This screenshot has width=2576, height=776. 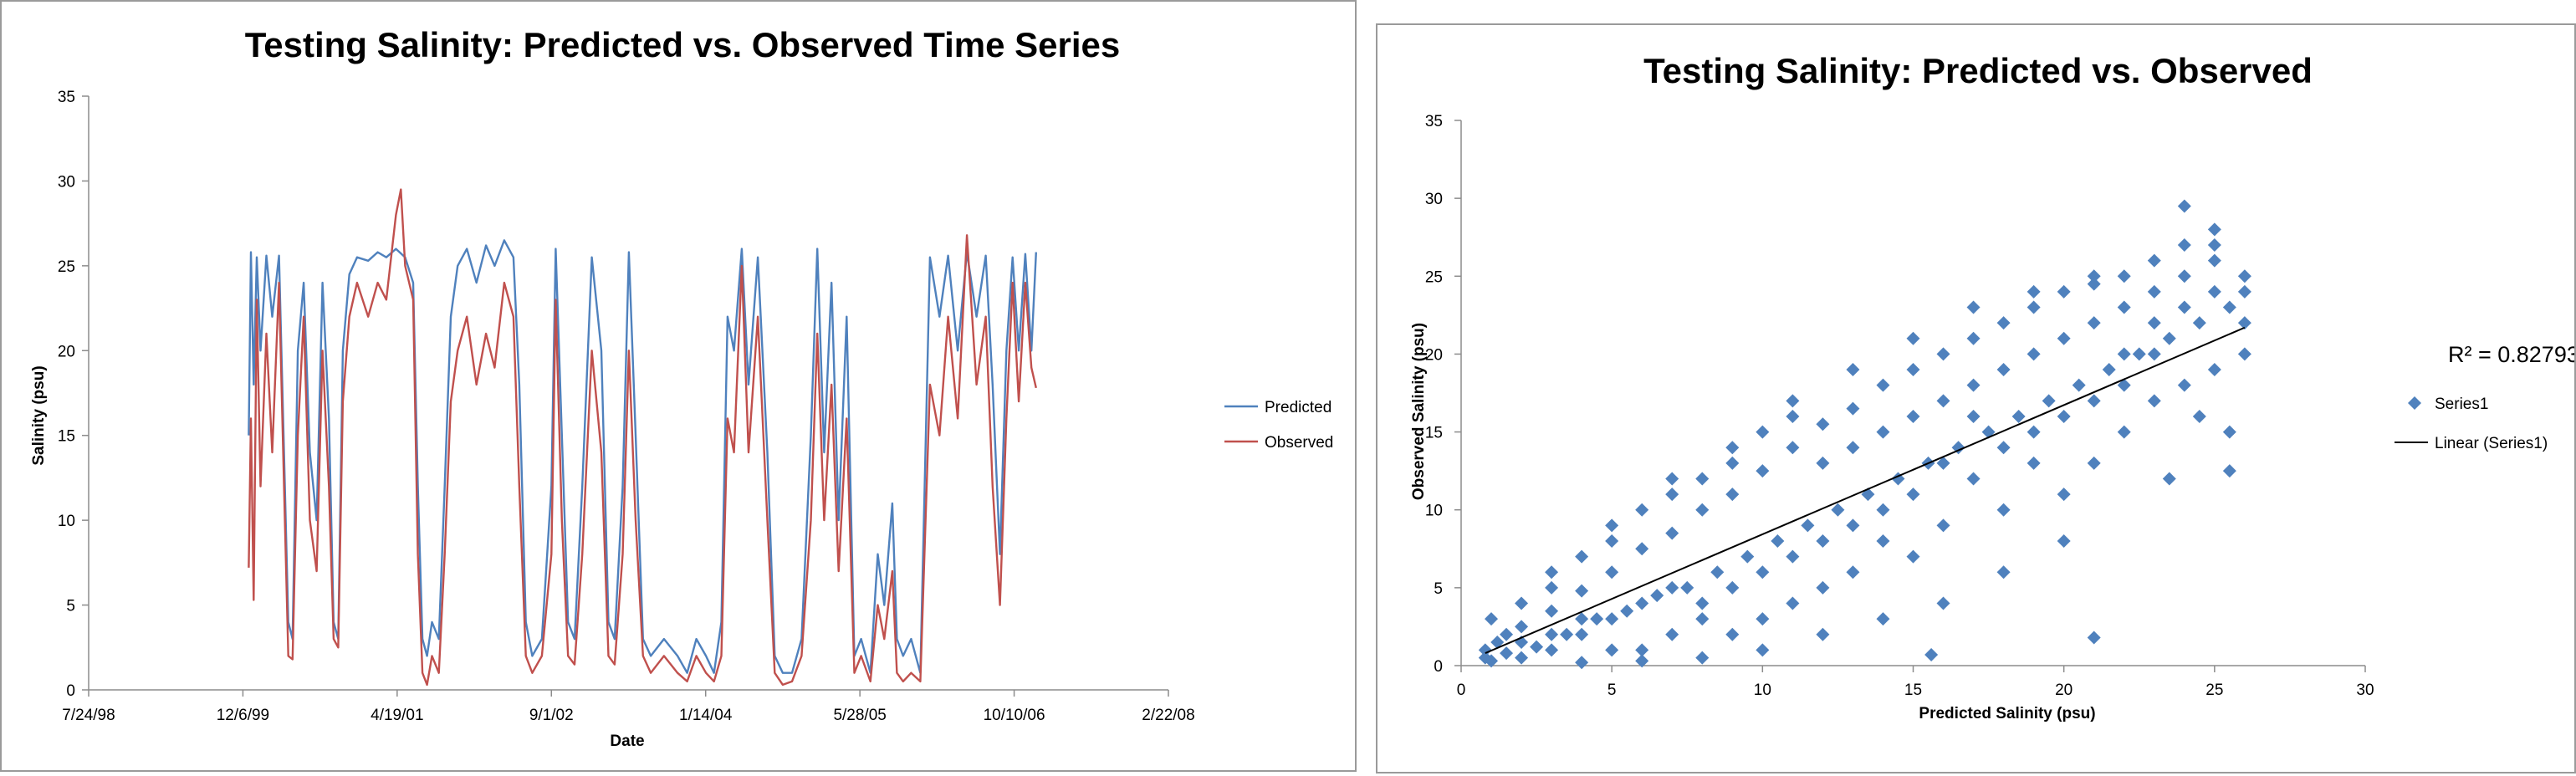 I want to click on y-tick-label: 5, so click(x=1438, y=589).